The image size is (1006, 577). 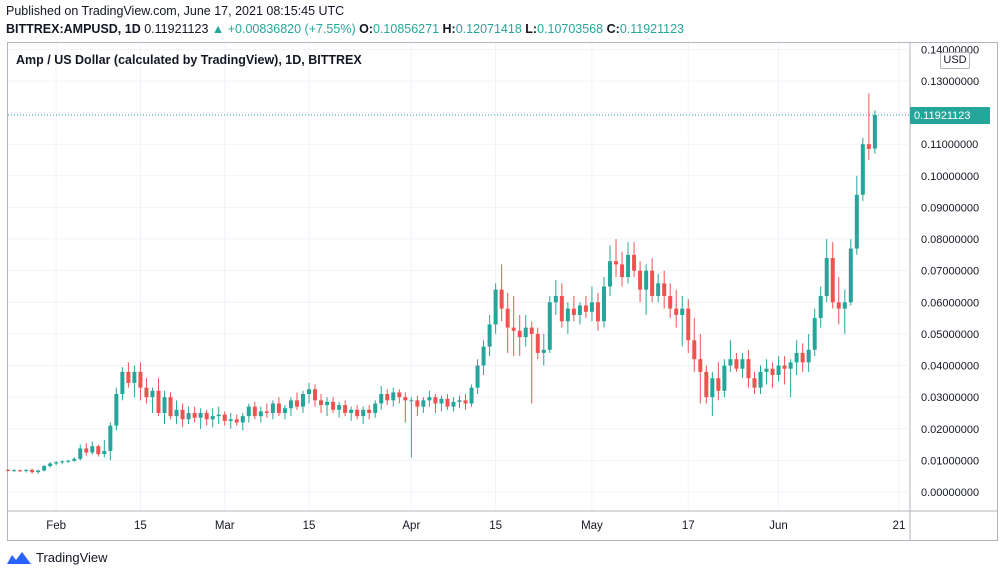 What do you see at coordinates (57, 557) in the screenshot?
I see `tradingview-logo: TradingView` at bounding box center [57, 557].